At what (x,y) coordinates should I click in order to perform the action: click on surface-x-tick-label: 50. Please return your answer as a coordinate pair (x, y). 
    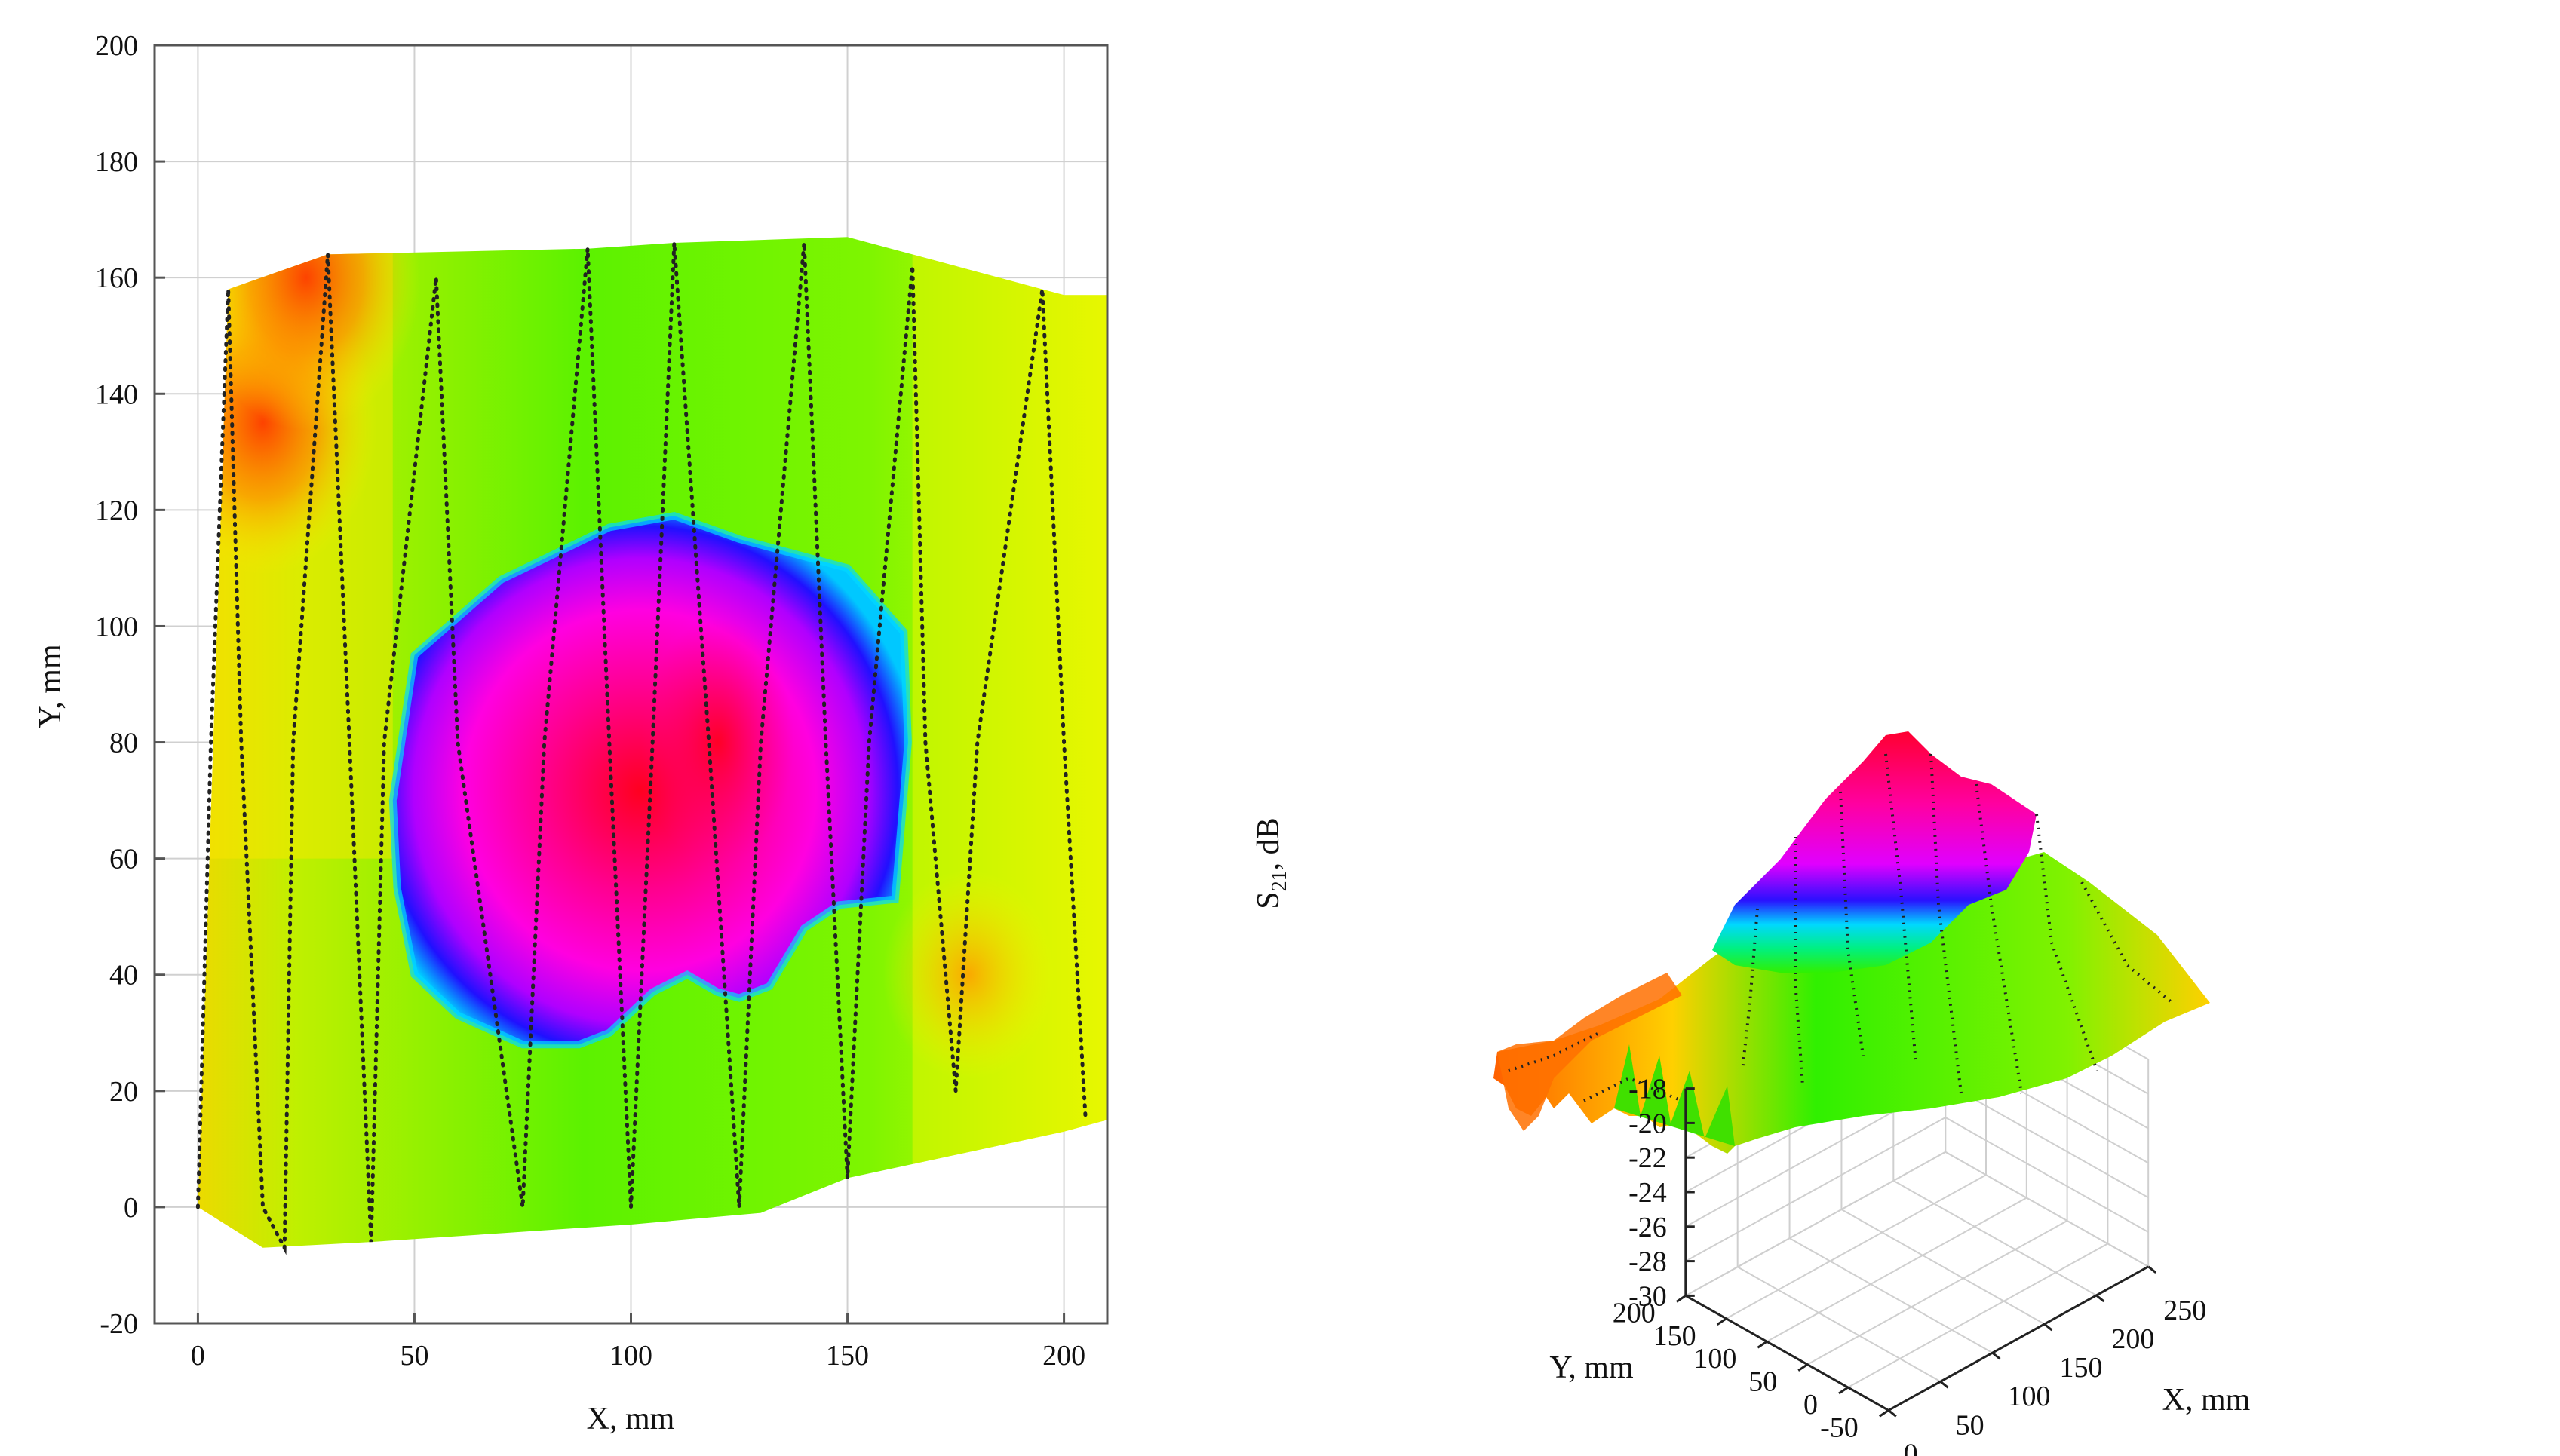
    Looking at the image, I should click on (1970, 1425).